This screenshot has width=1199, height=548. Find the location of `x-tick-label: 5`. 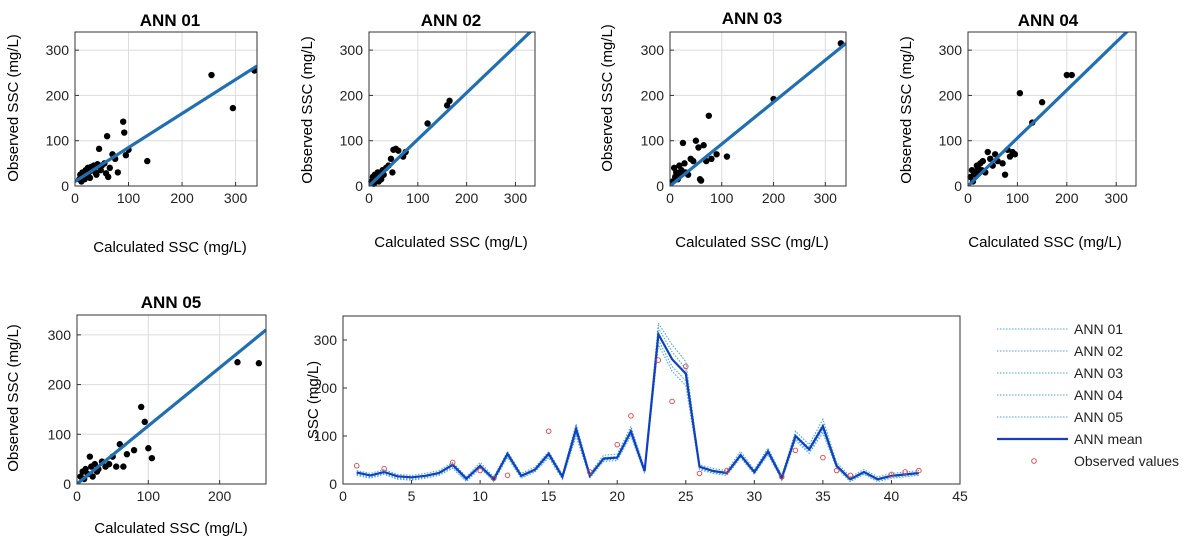

x-tick-label: 5 is located at coordinates (412, 496).